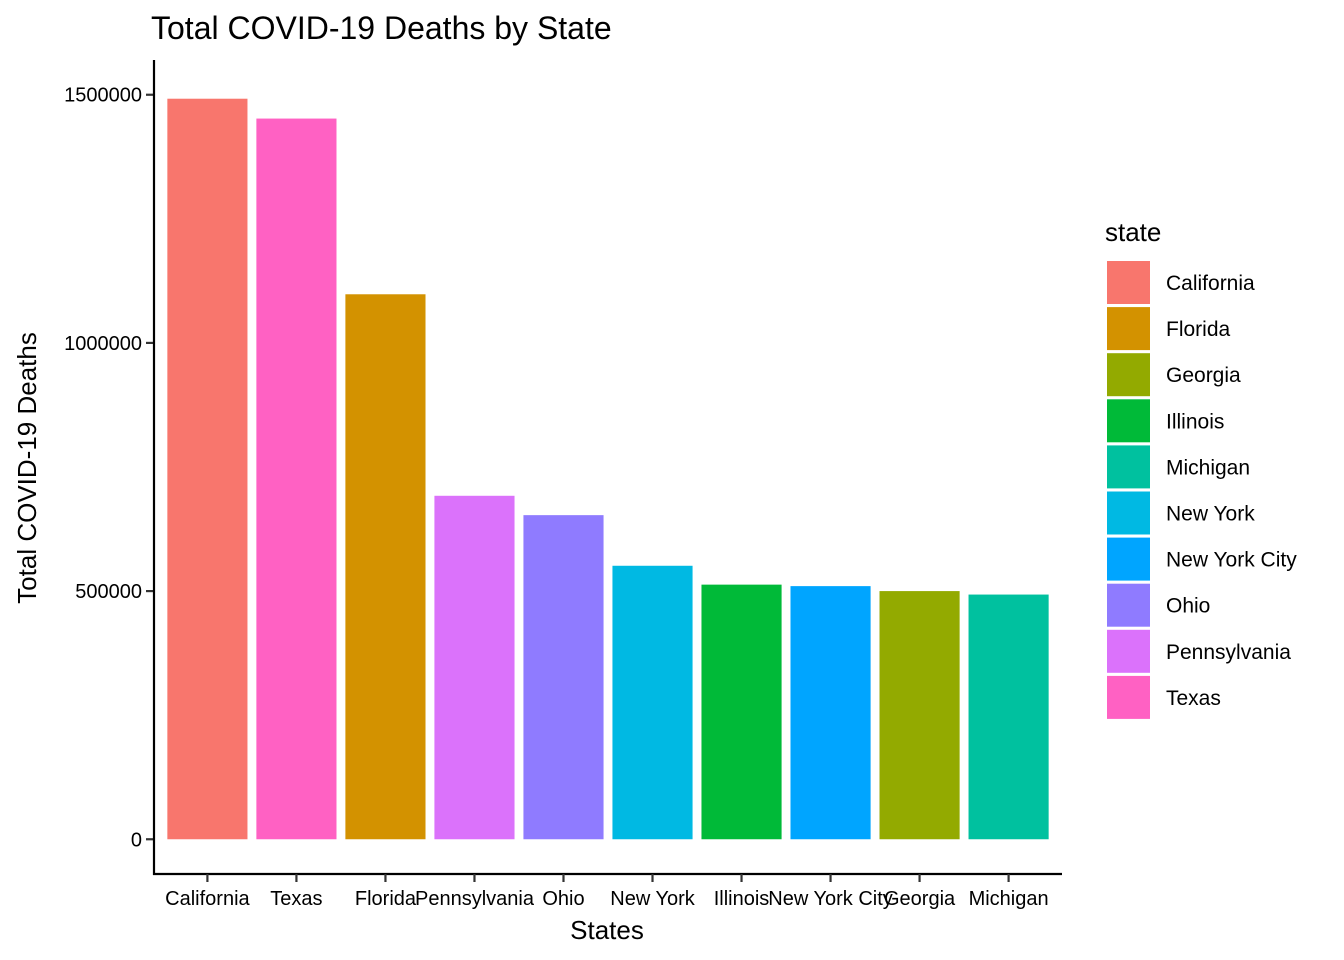  Describe the element at coordinates (563, 899) in the screenshot. I see `x-tick-label: Ohio` at that location.